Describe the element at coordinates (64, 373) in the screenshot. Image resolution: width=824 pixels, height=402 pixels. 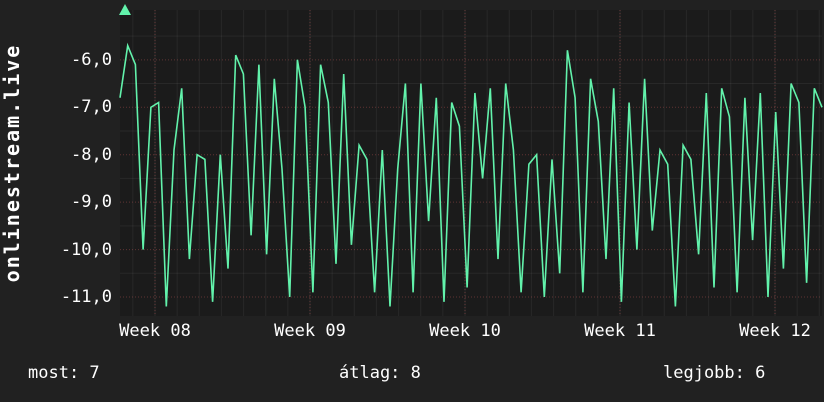
I see `stat-most: most: 7` at that location.